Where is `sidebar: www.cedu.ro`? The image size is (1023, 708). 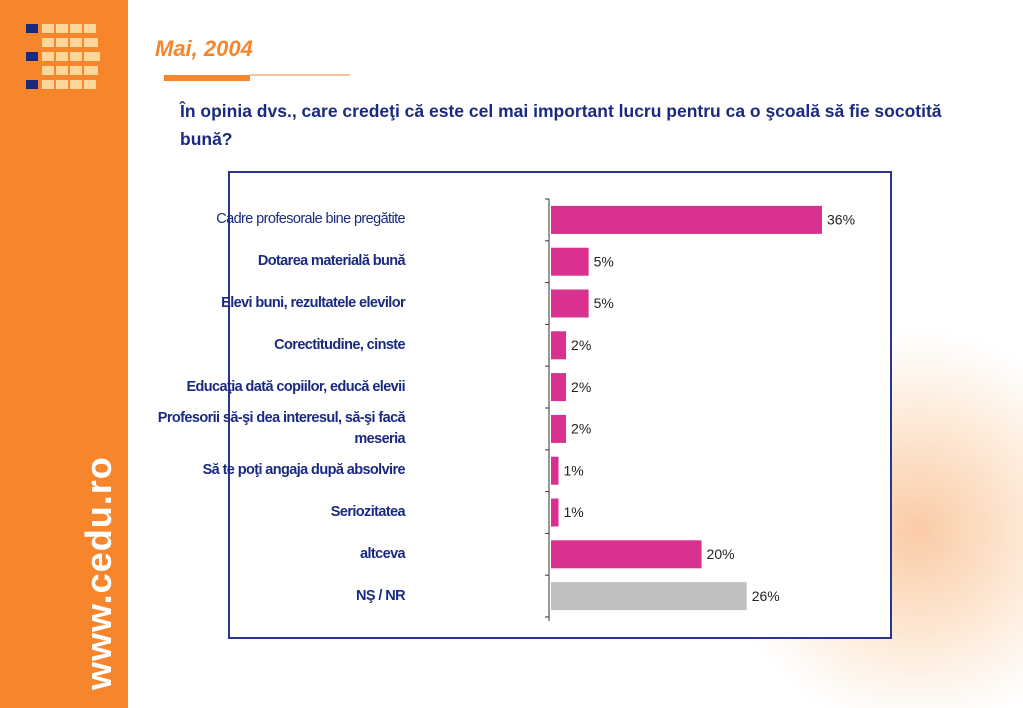 sidebar: www.cedu.ro is located at coordinates (64, 354).